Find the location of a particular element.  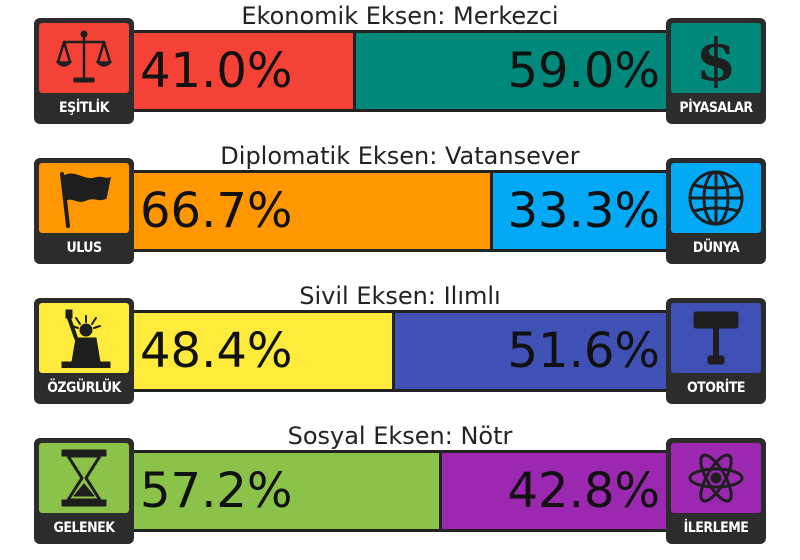

badge-label: ULUS is located at coordinates (84, 248).